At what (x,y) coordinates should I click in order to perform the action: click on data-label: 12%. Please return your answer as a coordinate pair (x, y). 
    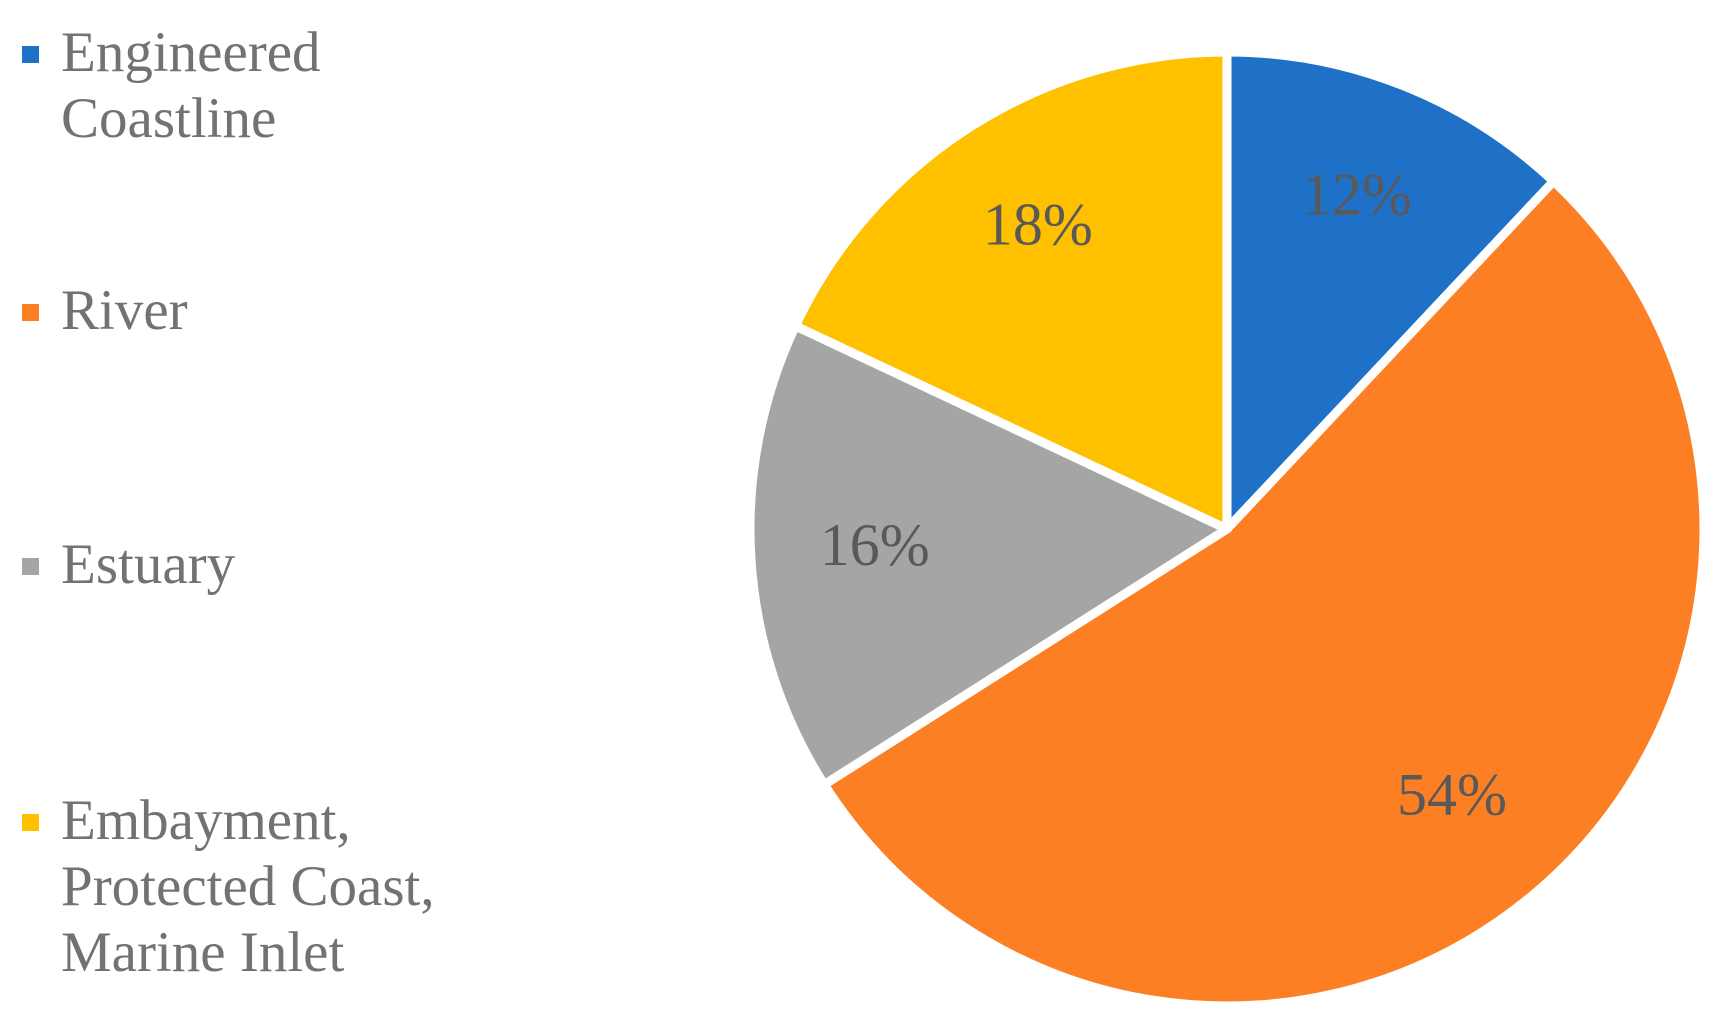
    Looking at the image, I should click on (1357, 195).